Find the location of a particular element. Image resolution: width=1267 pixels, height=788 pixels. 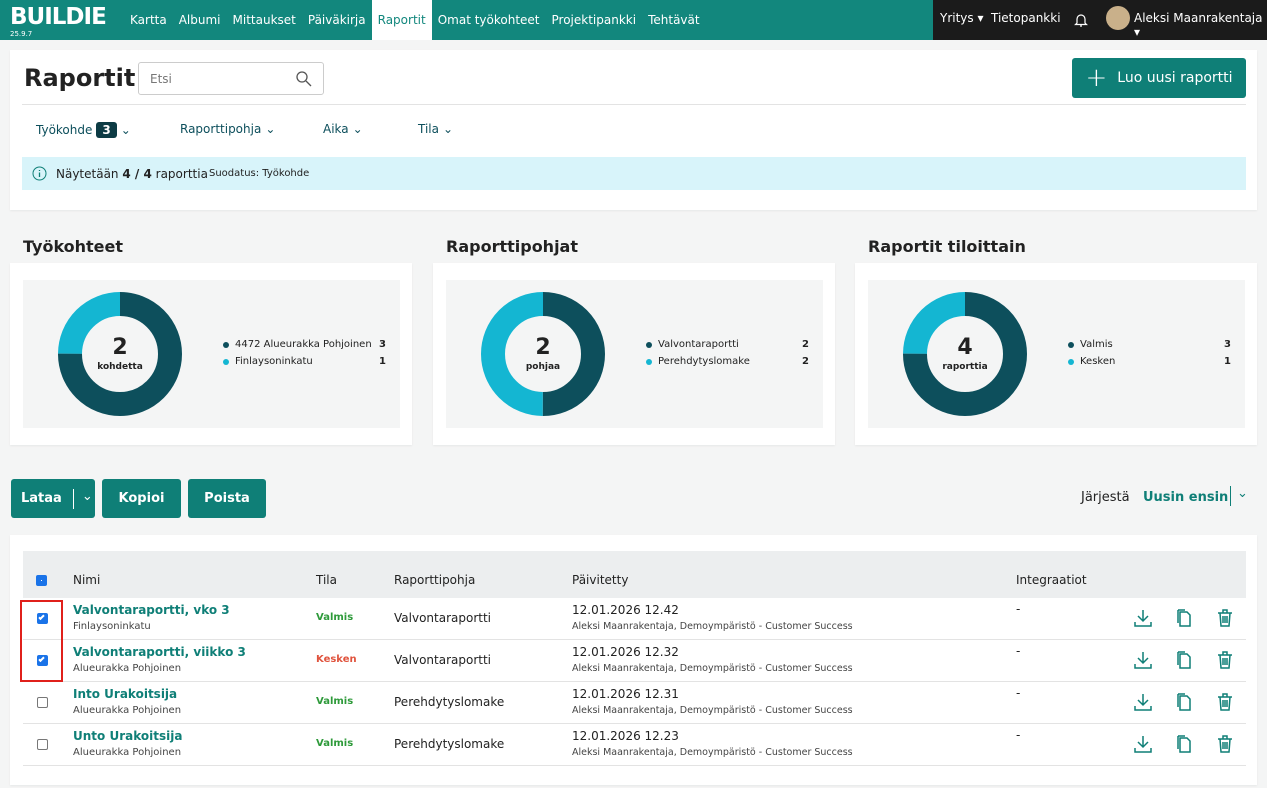

nav-item: Raportit is located at coordinates (401, 20).